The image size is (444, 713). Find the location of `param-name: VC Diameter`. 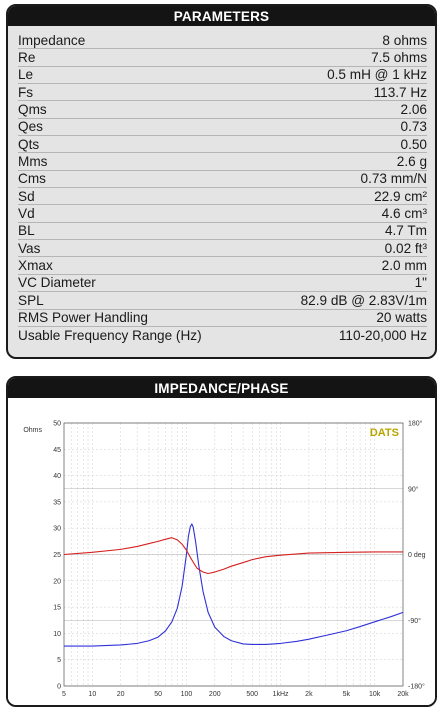

param-name: VC Diameter is located at coordinates (57, 283).